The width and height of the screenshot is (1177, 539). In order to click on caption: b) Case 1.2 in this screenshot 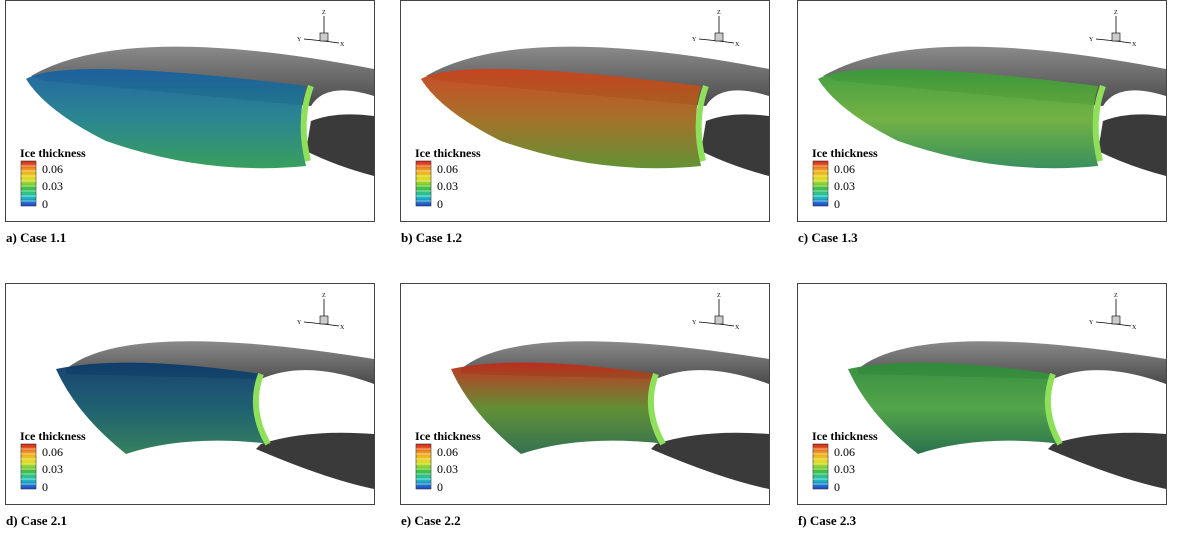, I will do `click(432, 237)`.